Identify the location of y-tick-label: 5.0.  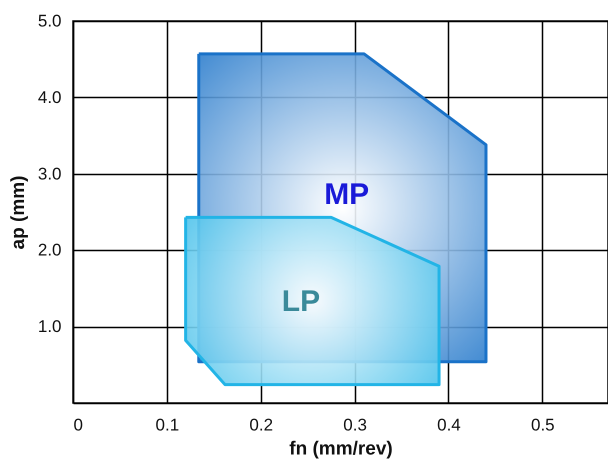
(50, 21).